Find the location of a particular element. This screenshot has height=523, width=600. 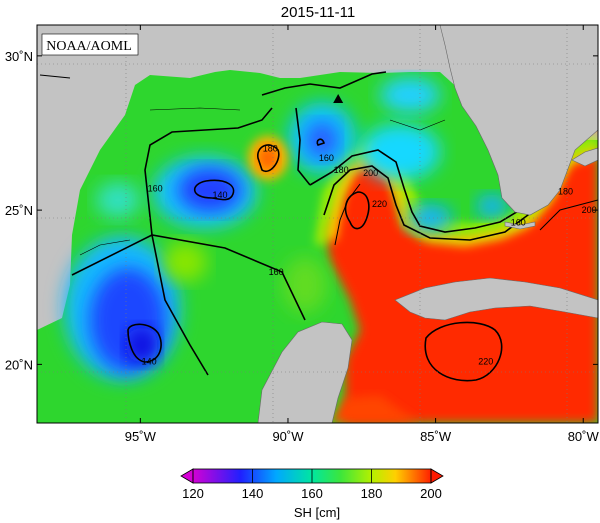

yucatan-land is located at coordinates (305, 372).